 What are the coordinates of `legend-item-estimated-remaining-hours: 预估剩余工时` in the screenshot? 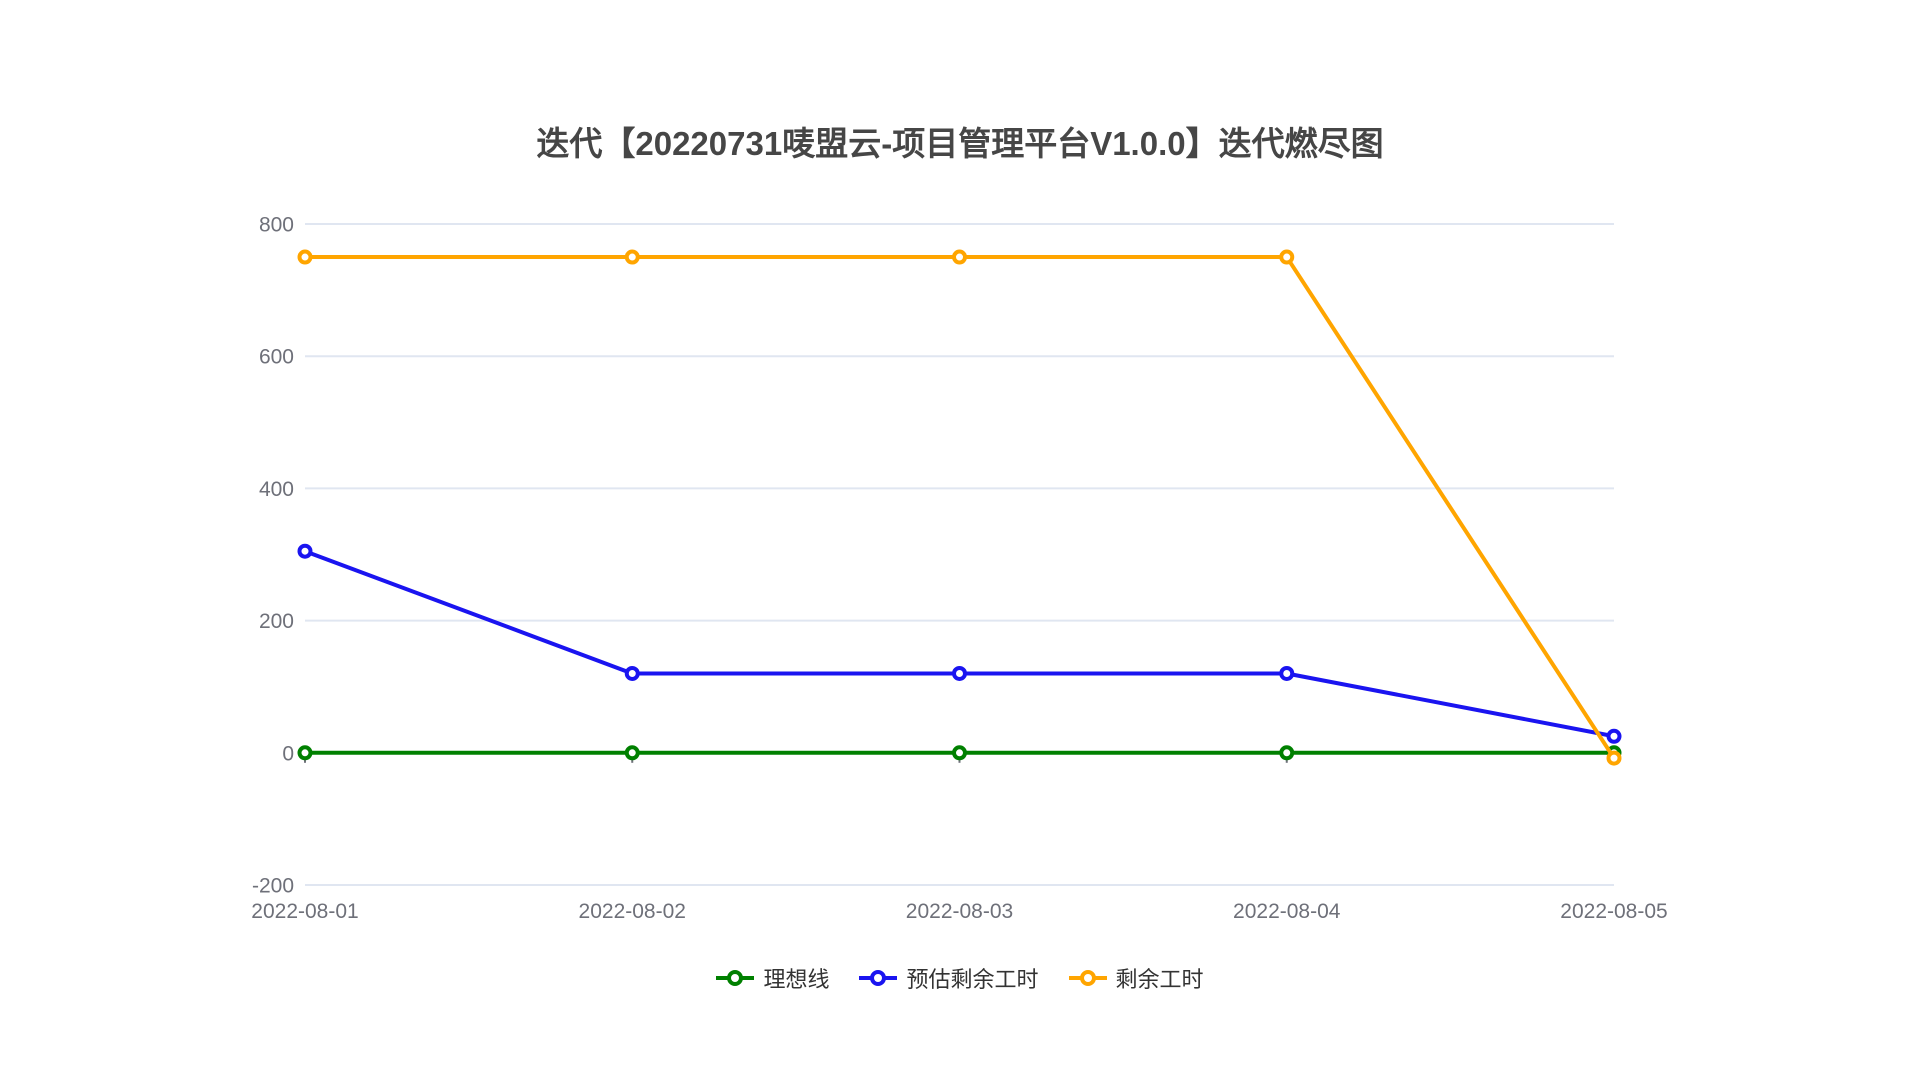 It's located at (949, 978).